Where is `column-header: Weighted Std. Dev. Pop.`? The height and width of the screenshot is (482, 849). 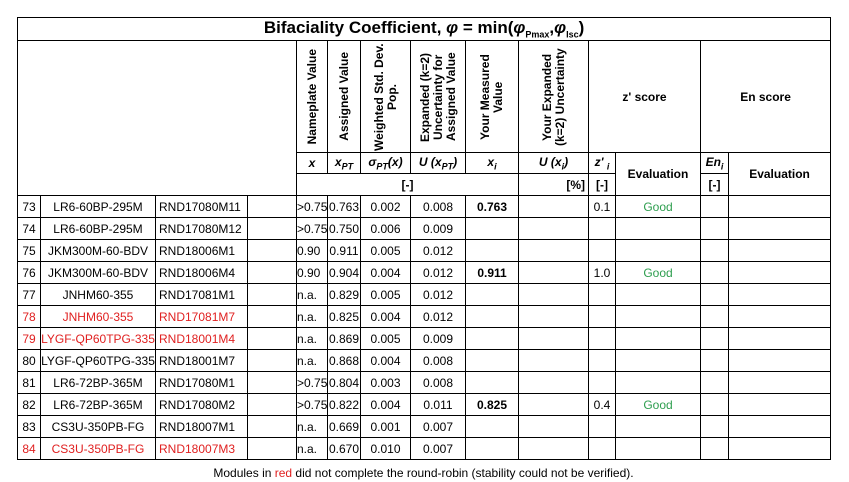
column-header: Weighted Std. Dev. Pop. is located at coordinates (385, 96).